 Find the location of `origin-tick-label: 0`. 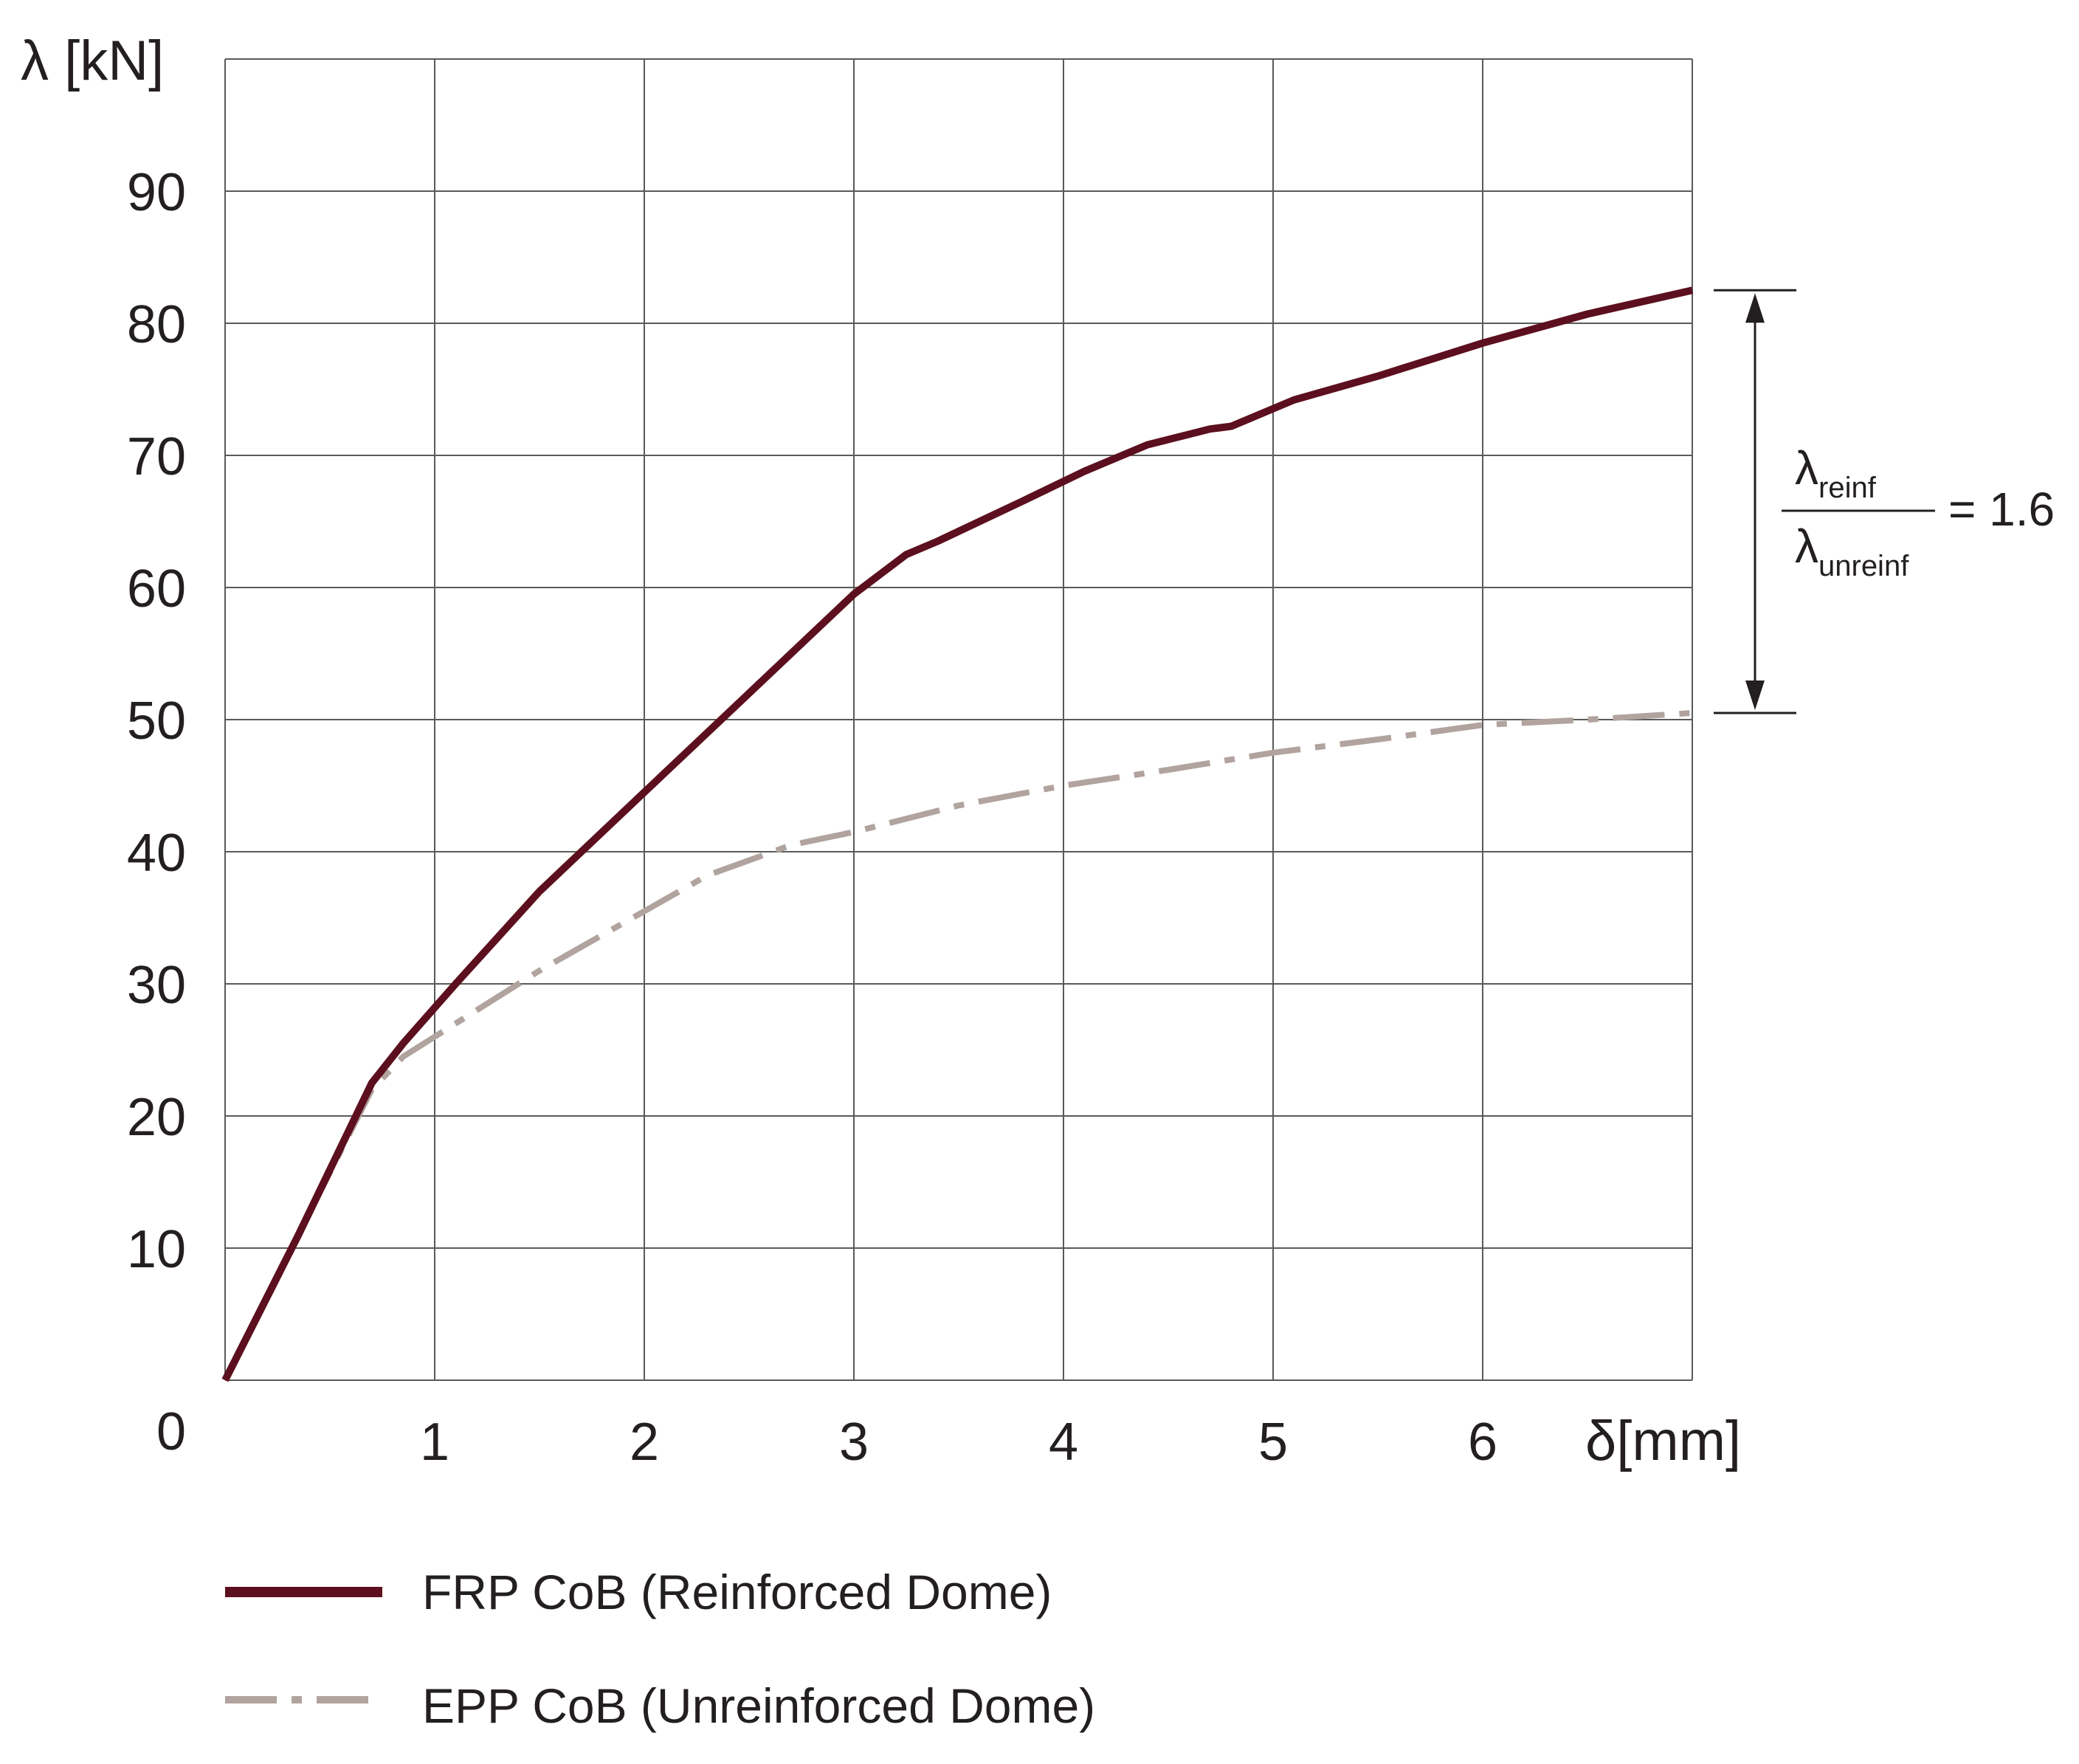

origin-tick-label: 0 is located at coordinates (171, 1431).